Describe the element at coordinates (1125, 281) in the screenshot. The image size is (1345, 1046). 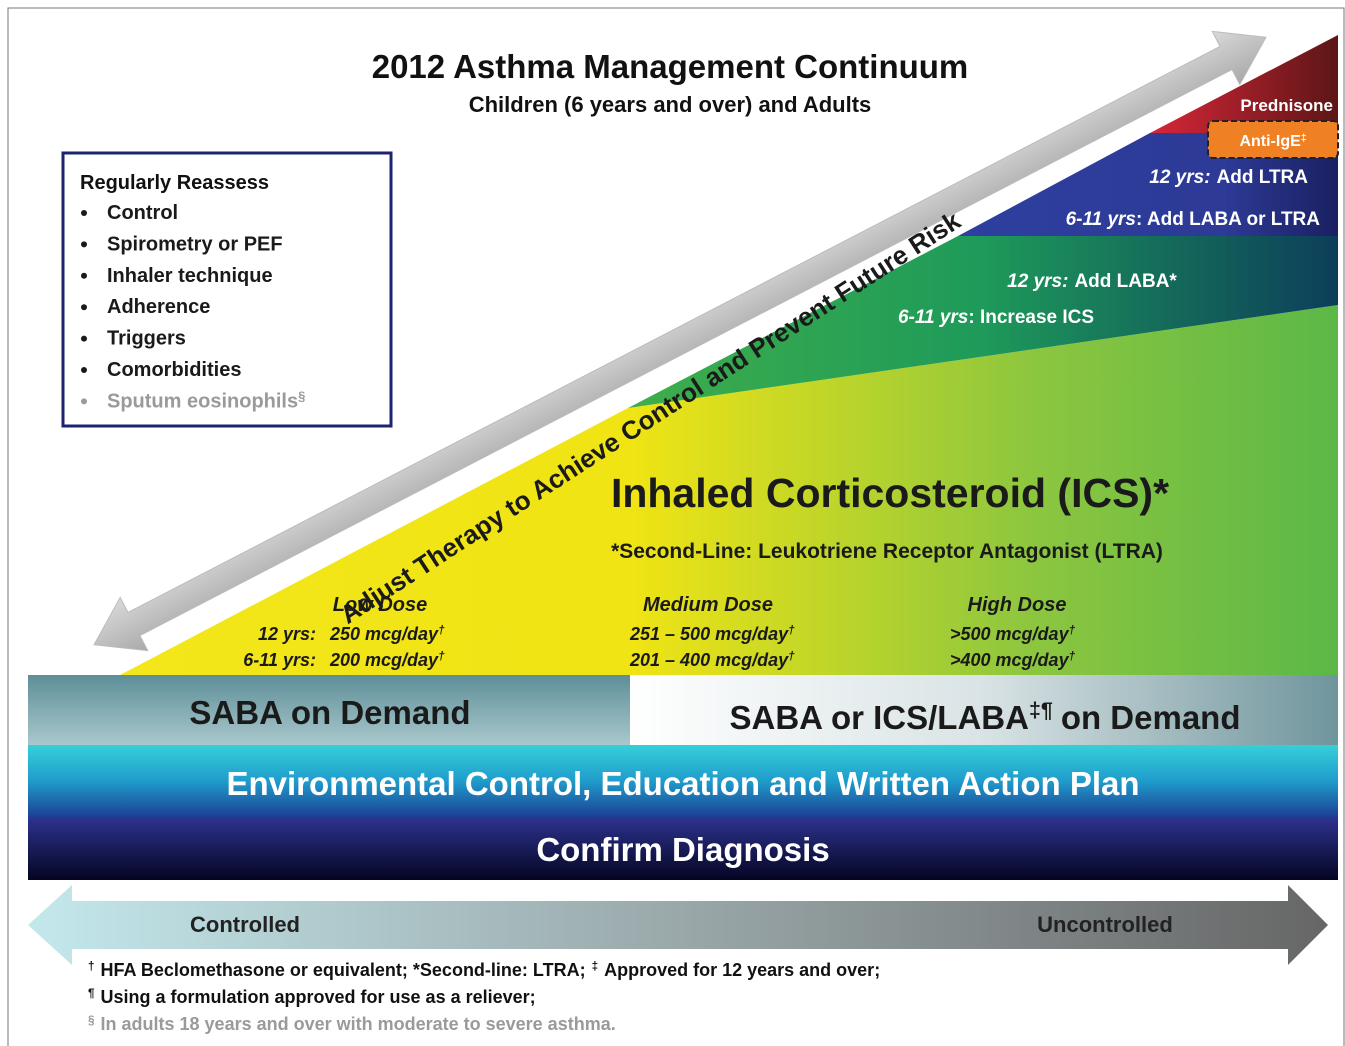
I see `step-text: Add LABA*` at that location.